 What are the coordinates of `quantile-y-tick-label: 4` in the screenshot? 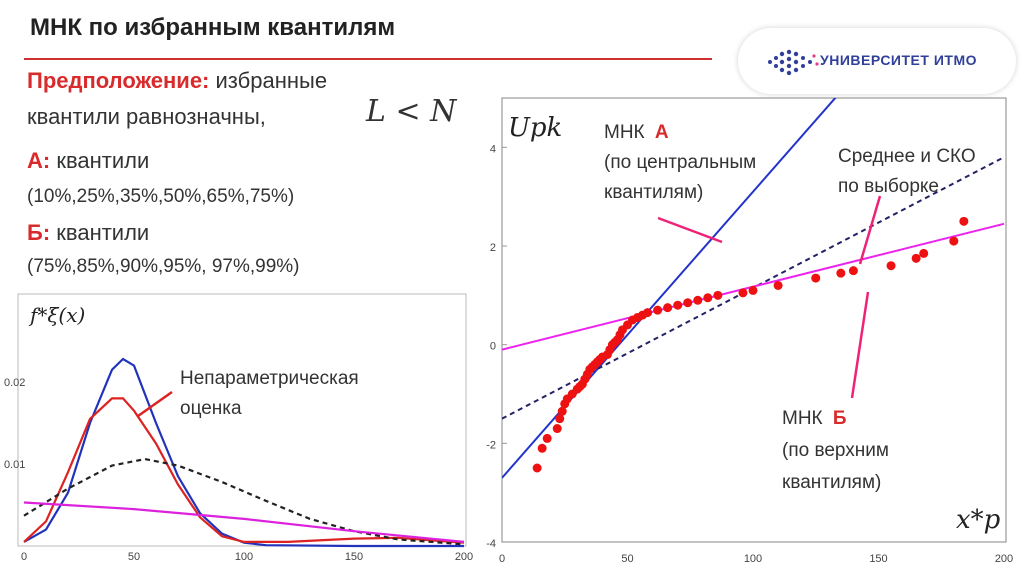 It's located at (493, 149).